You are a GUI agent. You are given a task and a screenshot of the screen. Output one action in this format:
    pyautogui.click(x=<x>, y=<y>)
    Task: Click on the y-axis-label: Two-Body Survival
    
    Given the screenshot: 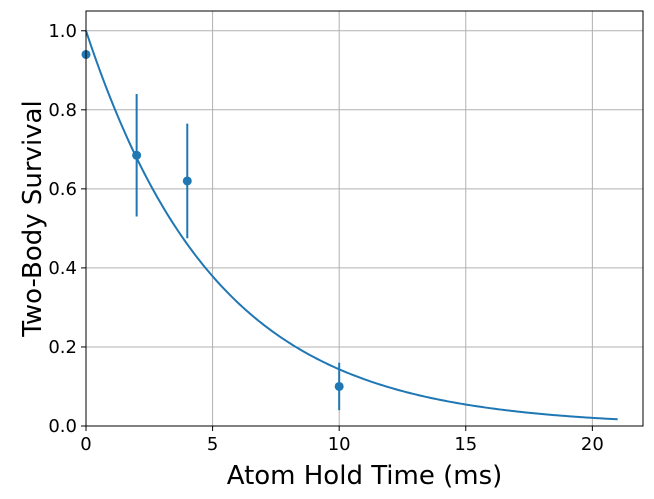 What is the action you would take?
    pyautogui.click(x=33, y=218)
    